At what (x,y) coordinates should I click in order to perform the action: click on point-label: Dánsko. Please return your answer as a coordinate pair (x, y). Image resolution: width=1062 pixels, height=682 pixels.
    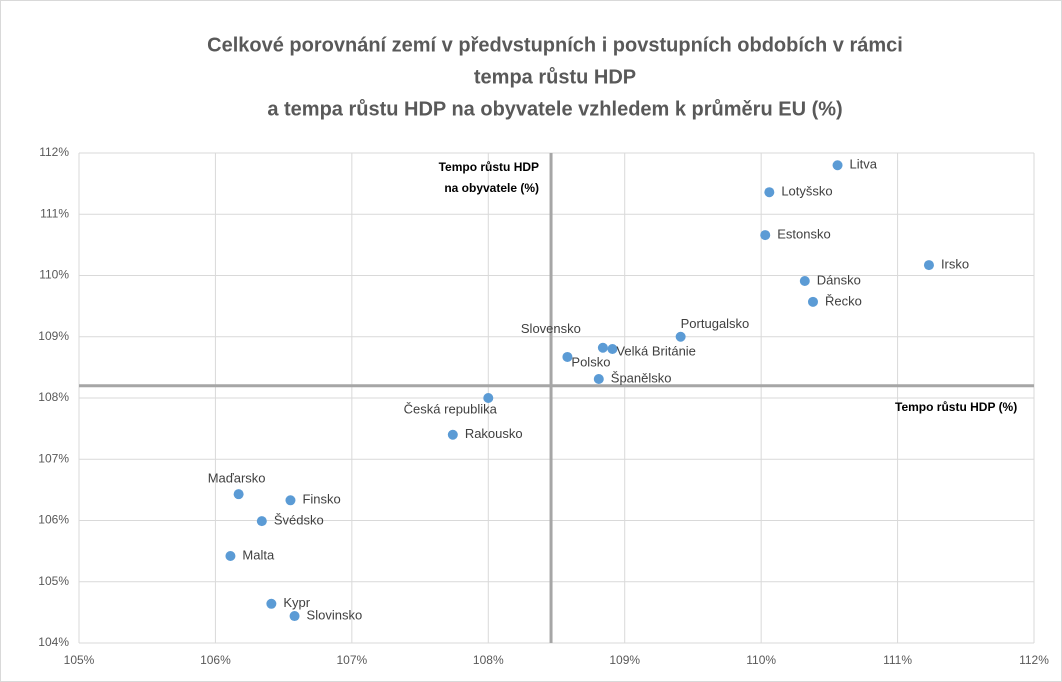
    Looking at the image, I should click on (839, 279).